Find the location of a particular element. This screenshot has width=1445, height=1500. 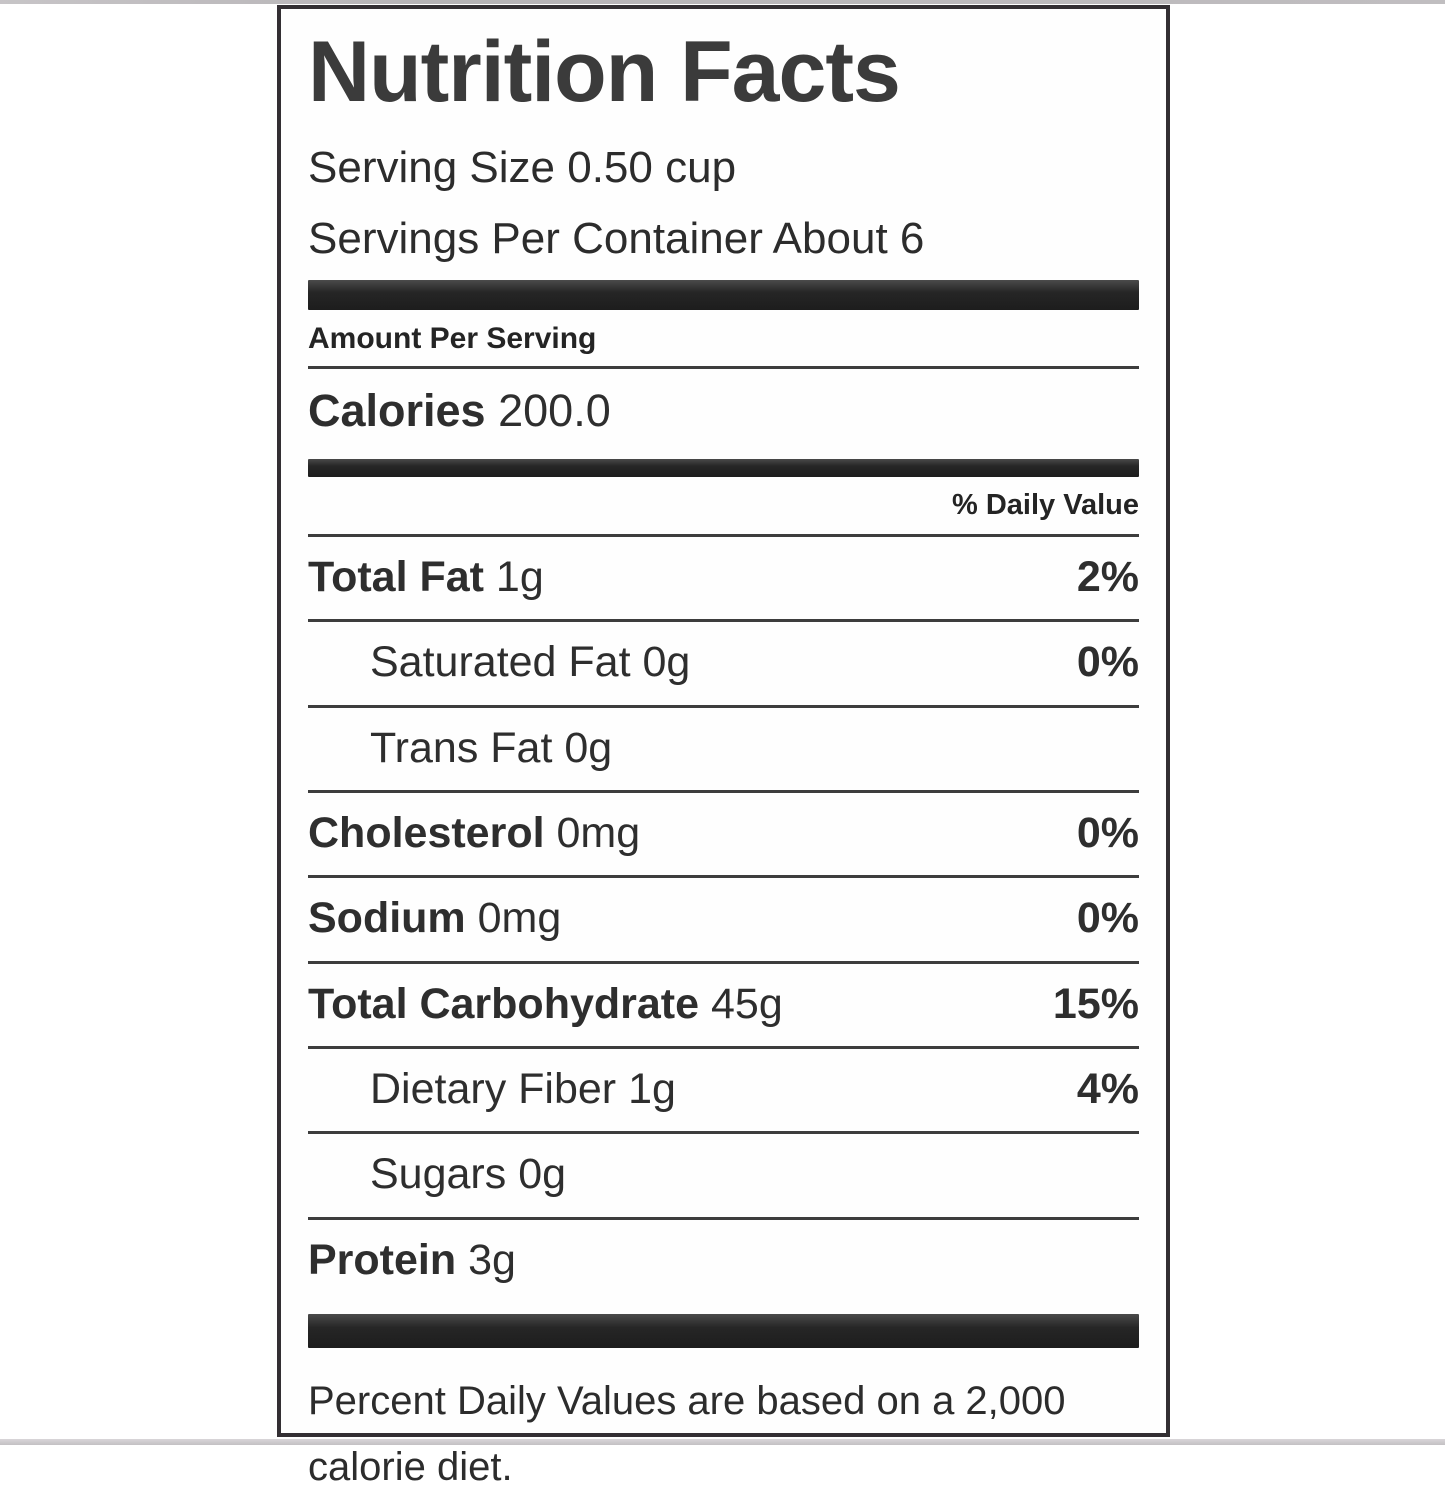

nutrient-amount: 45g is located at coordinates (747, 1004).